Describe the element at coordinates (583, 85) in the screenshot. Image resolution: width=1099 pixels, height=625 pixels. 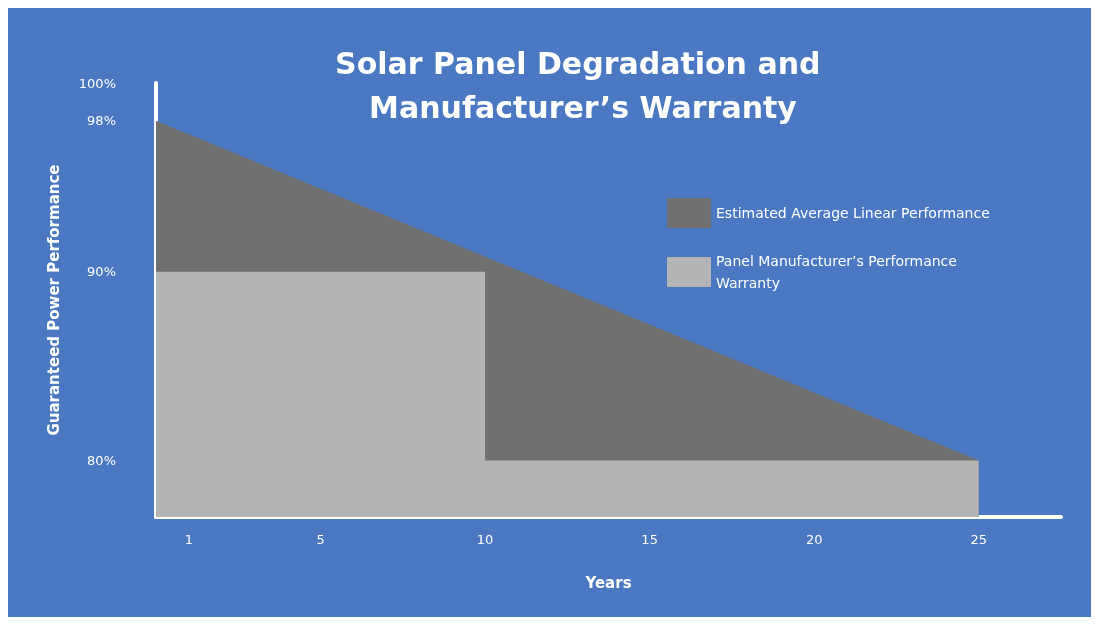
I see `chart-title: Solar Panel Degradation and Manufacturer’s Warranty` at that location.